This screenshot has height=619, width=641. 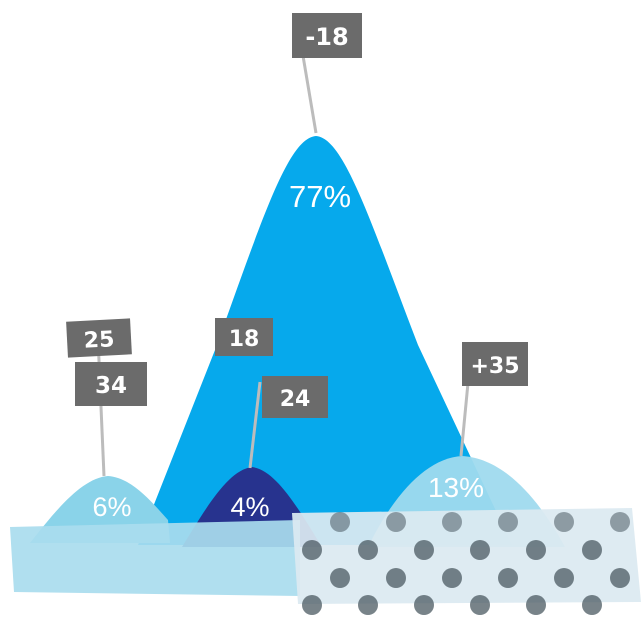 I want to click on flag-label: +35, so click(x=494, y=366).